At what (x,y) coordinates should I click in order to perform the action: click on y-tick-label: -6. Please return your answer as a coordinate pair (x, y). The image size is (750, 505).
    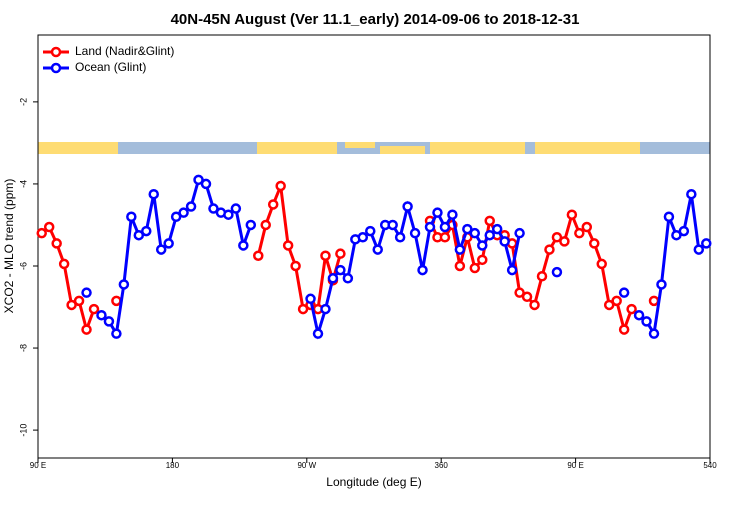
    Looking at the image, I should click on (23, 266).